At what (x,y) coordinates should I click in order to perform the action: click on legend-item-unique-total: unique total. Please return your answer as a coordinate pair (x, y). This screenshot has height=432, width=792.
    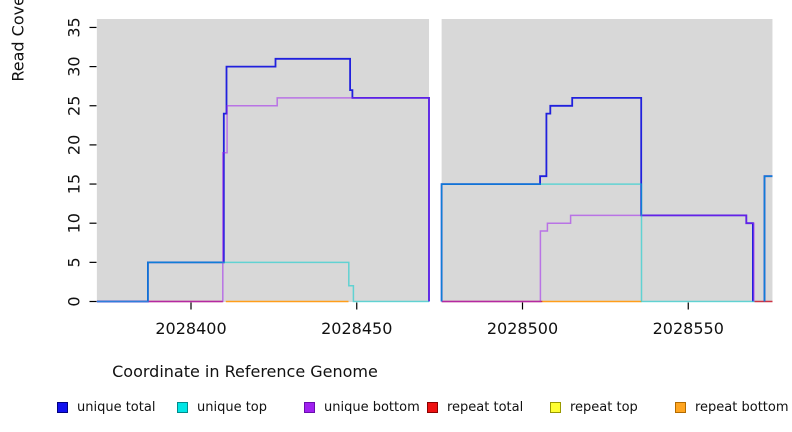
    Looking at the image, I should click on (106, 407).